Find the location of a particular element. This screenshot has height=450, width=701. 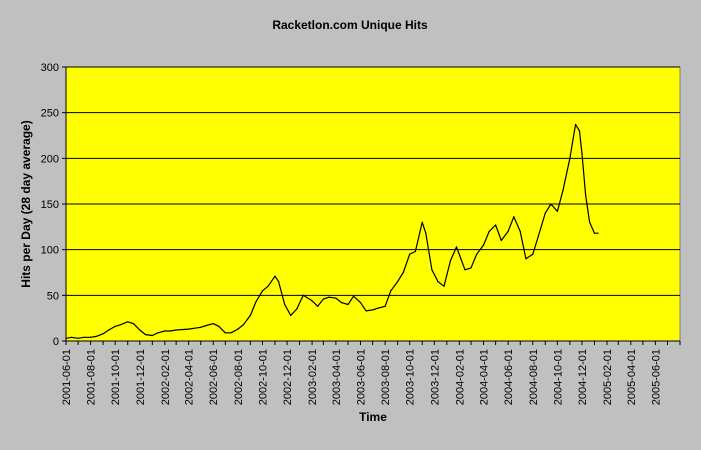

x-tick-label: 2004-04-01 is located at coordinates (485, 377).